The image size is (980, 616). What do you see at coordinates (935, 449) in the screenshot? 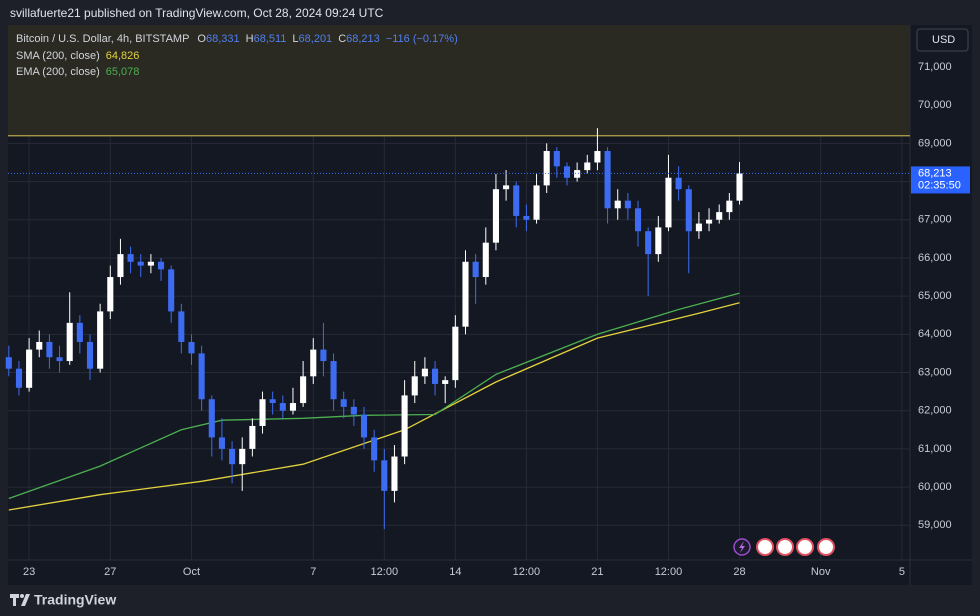
I see `y-tick-label: 61,000` at bounding box center [935, 449].